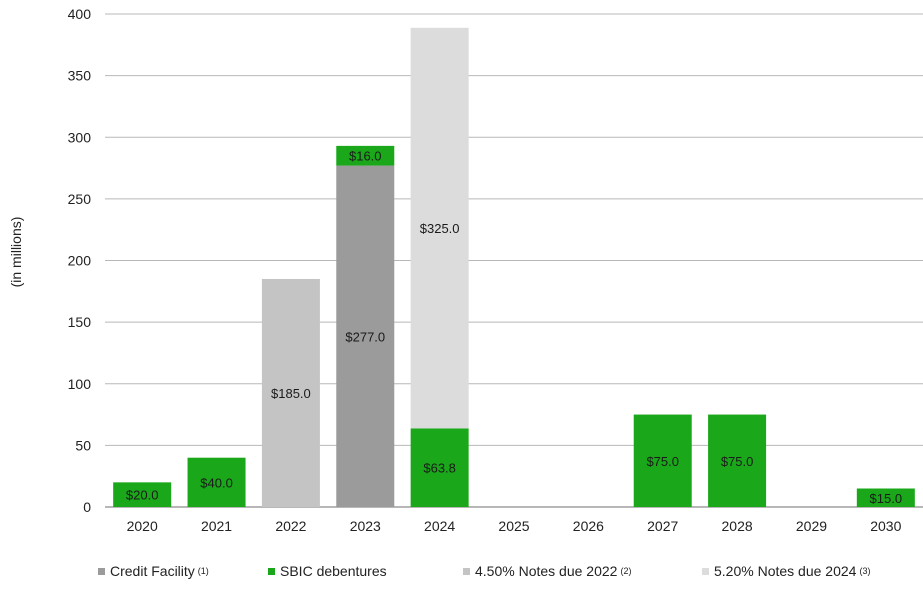 The width and height of the screenshot is (923, 589). What do you see at coordinates (203, 571) in the screenshot?
I see `legend-note: (1)` at bounding box center [203, 571].